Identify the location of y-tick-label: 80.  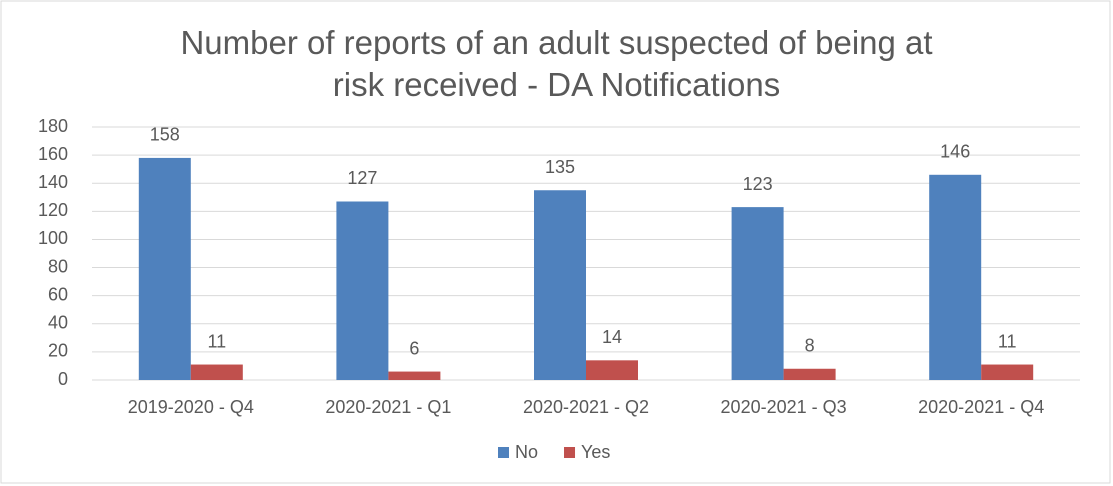
(58, 266).